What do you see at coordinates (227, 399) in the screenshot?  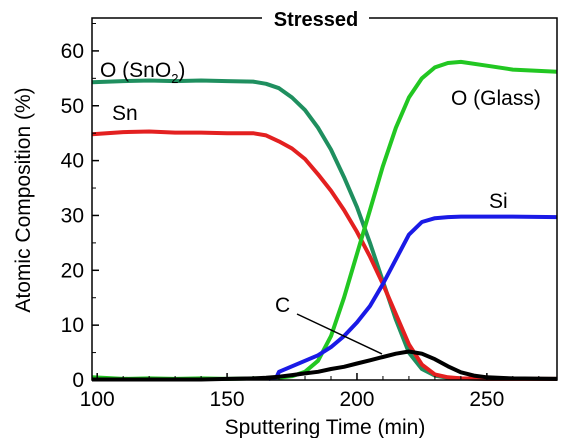 I see `x-tick-label: 150` at bounding box center [227, 399].